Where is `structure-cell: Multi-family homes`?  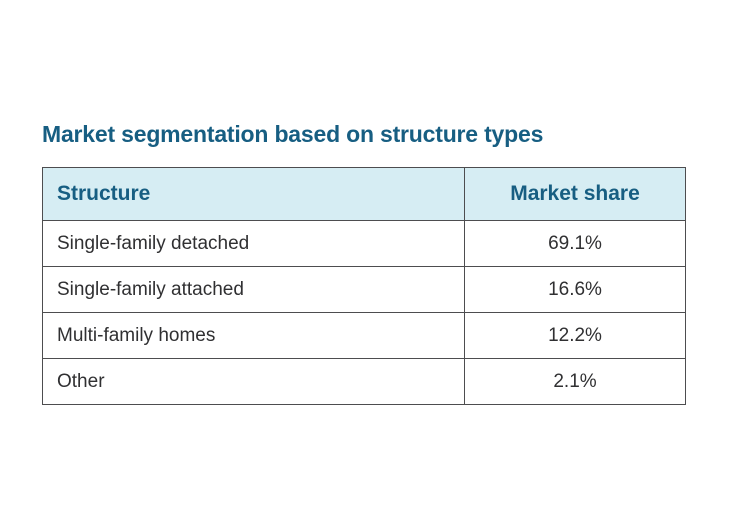 structure-cell: Multi-family homes is located at coordinates (253, 335).